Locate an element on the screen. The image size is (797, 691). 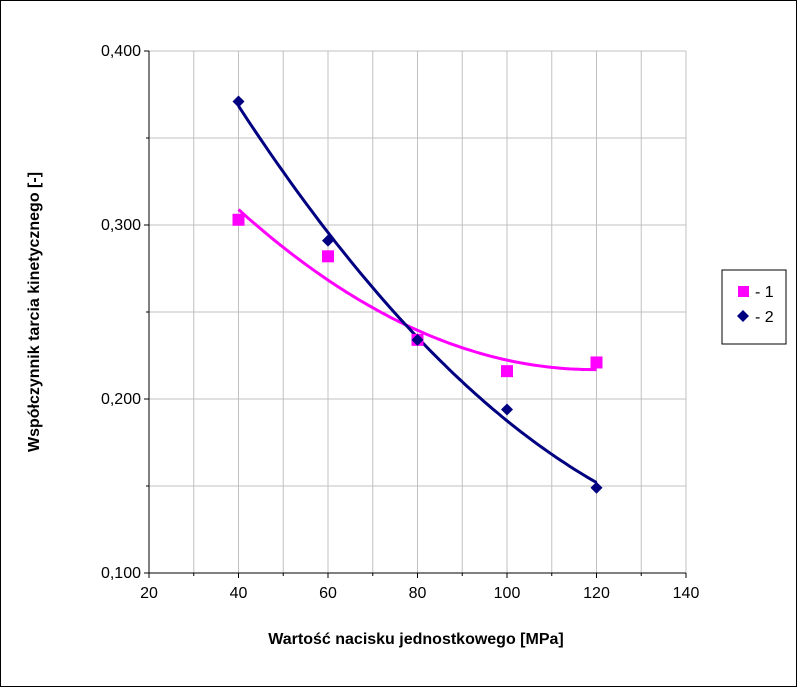
y-tick-label: 0,300 is located at coordinates (121, 225).